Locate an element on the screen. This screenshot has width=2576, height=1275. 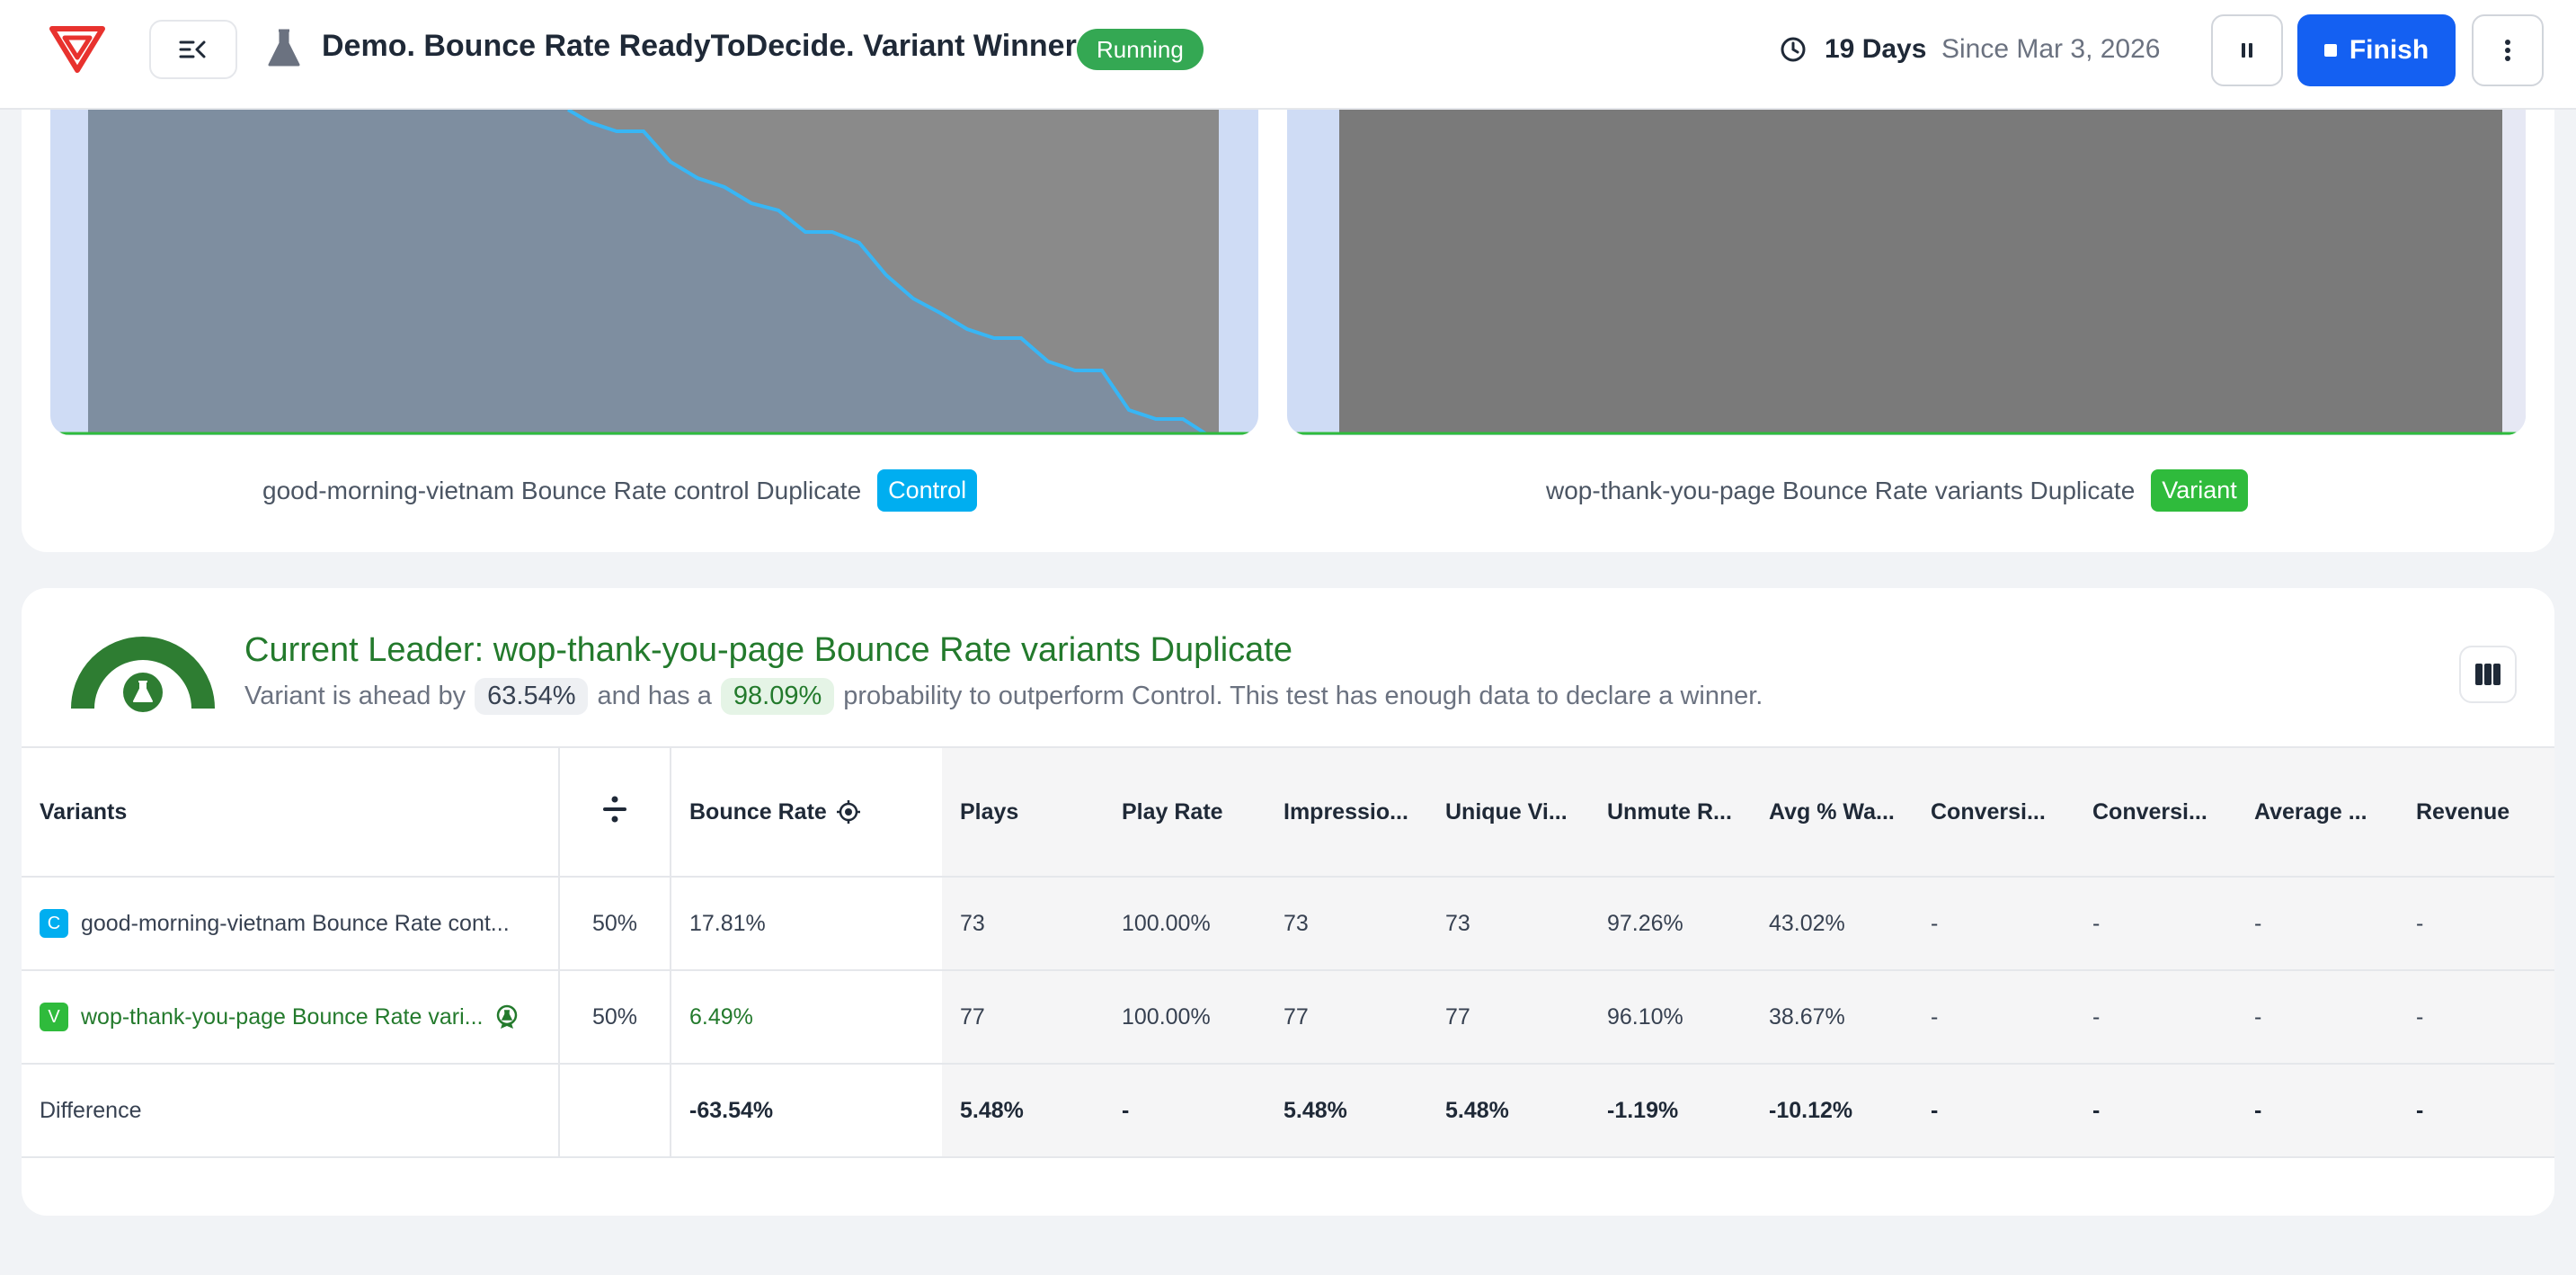
control-chart is located at coordinates (654, 272).